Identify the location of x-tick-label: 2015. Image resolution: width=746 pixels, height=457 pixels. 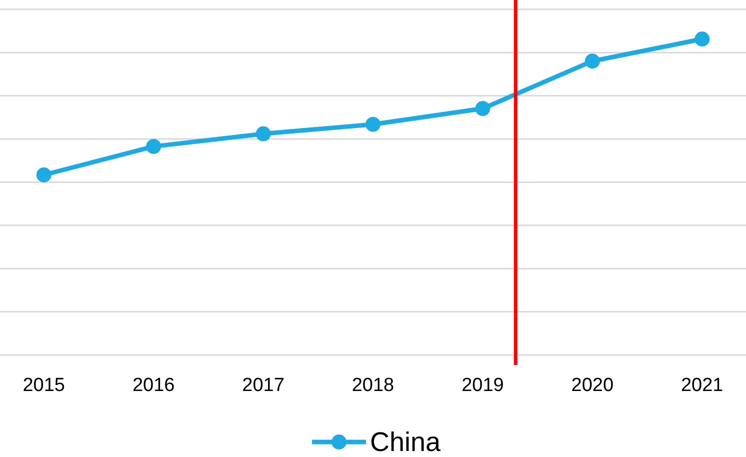
(44, 385).